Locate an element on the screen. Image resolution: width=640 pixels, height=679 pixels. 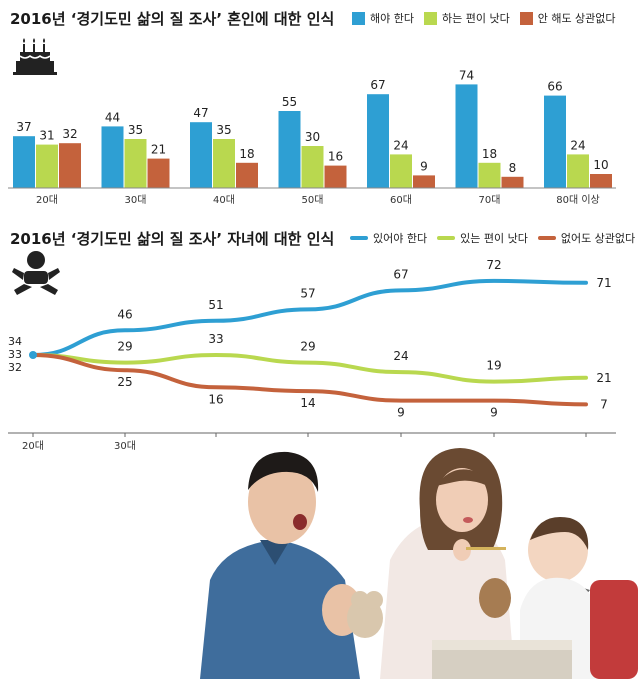
legend-item-better-have: 있는 편이 낫다 is located at coordinates (482, 238).